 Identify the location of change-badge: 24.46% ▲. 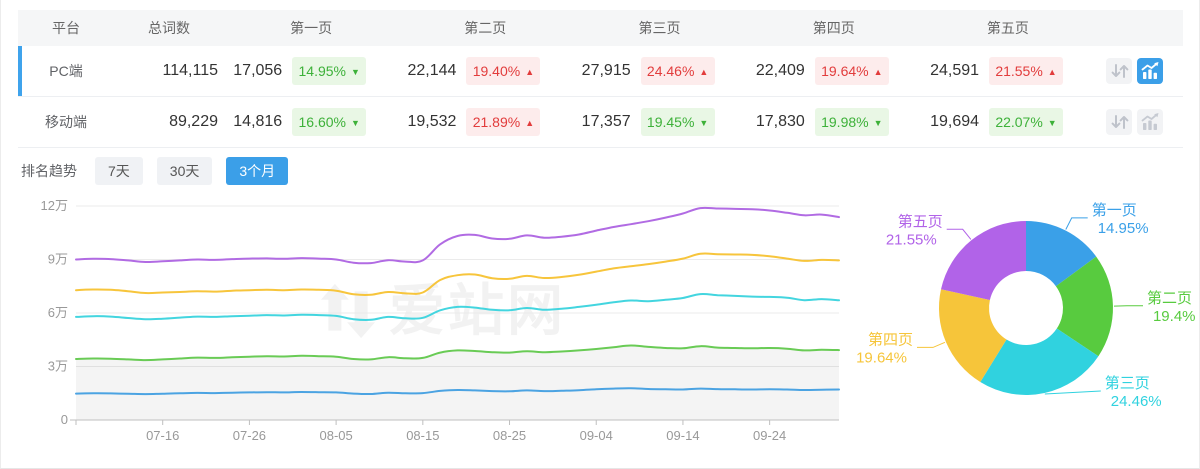
(677, 71).